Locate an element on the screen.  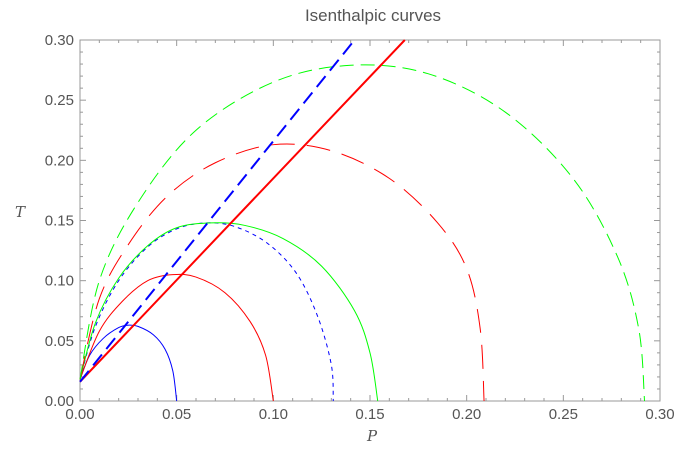
x-tick-label: 0.05 is located at coordinates (176, 414).